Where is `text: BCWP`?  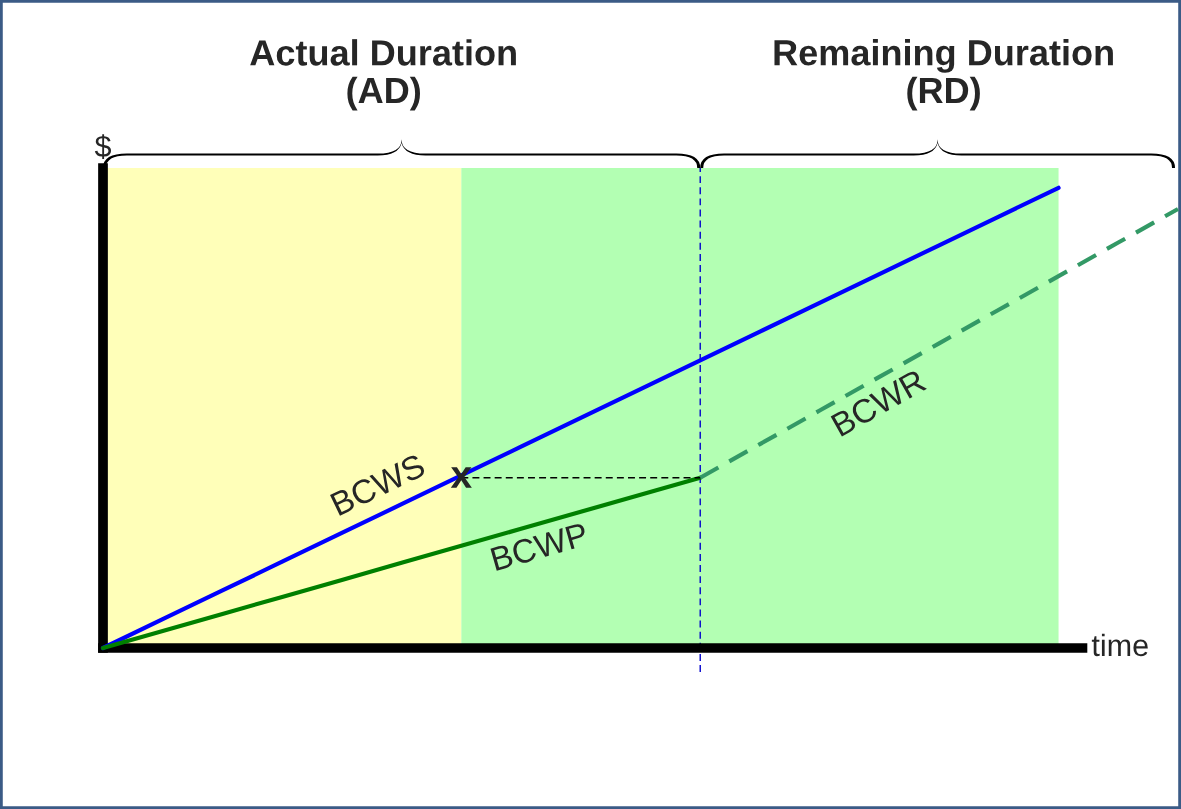 text: BCWP is located at coordinates (539, 547).